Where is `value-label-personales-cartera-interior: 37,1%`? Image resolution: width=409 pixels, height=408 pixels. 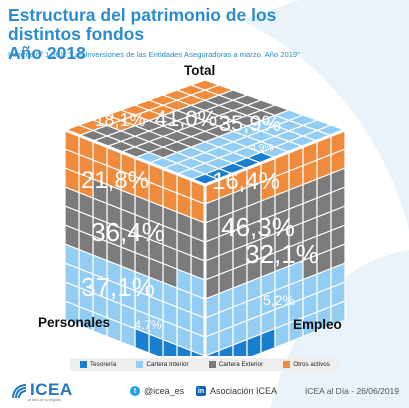 value-label-personales-cartera-interior: 37,1% is located at coordinates (118, 287).